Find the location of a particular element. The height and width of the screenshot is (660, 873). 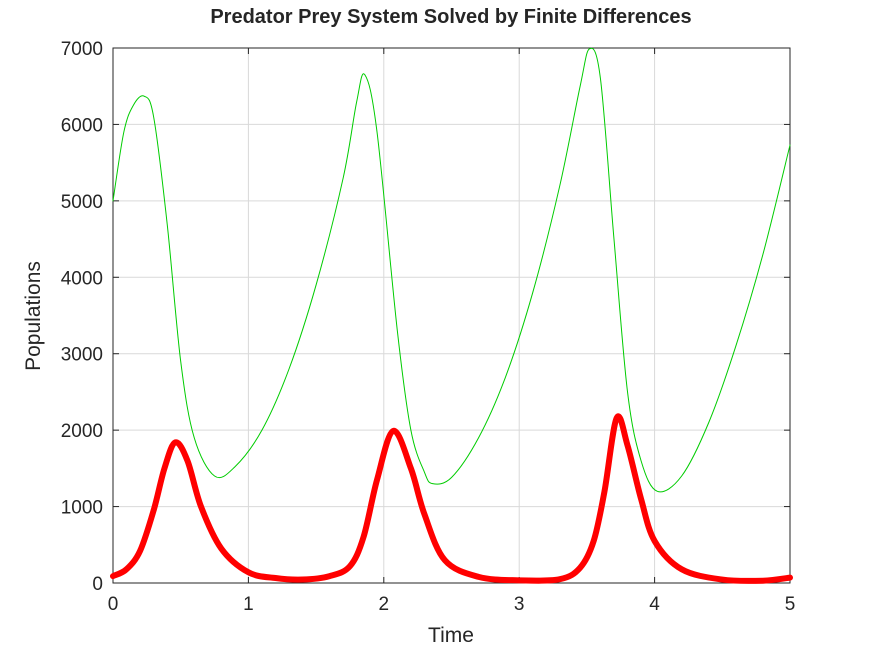

y-tick-label: 5000 is located at coordinates (82, 202).